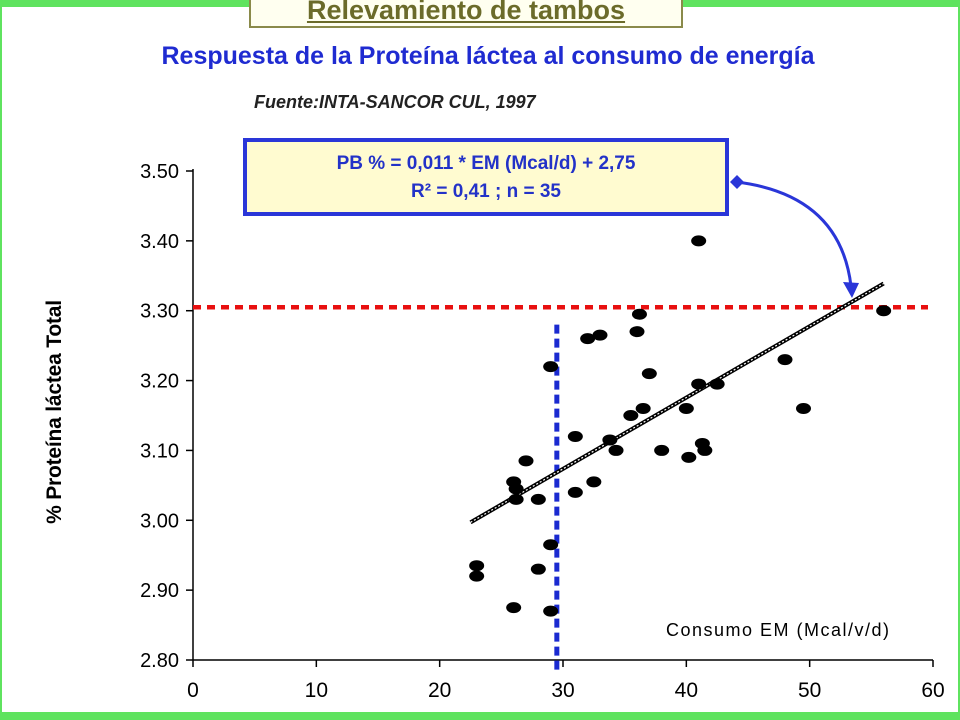  I want to click on regression-line-texture, so click(677, 402).